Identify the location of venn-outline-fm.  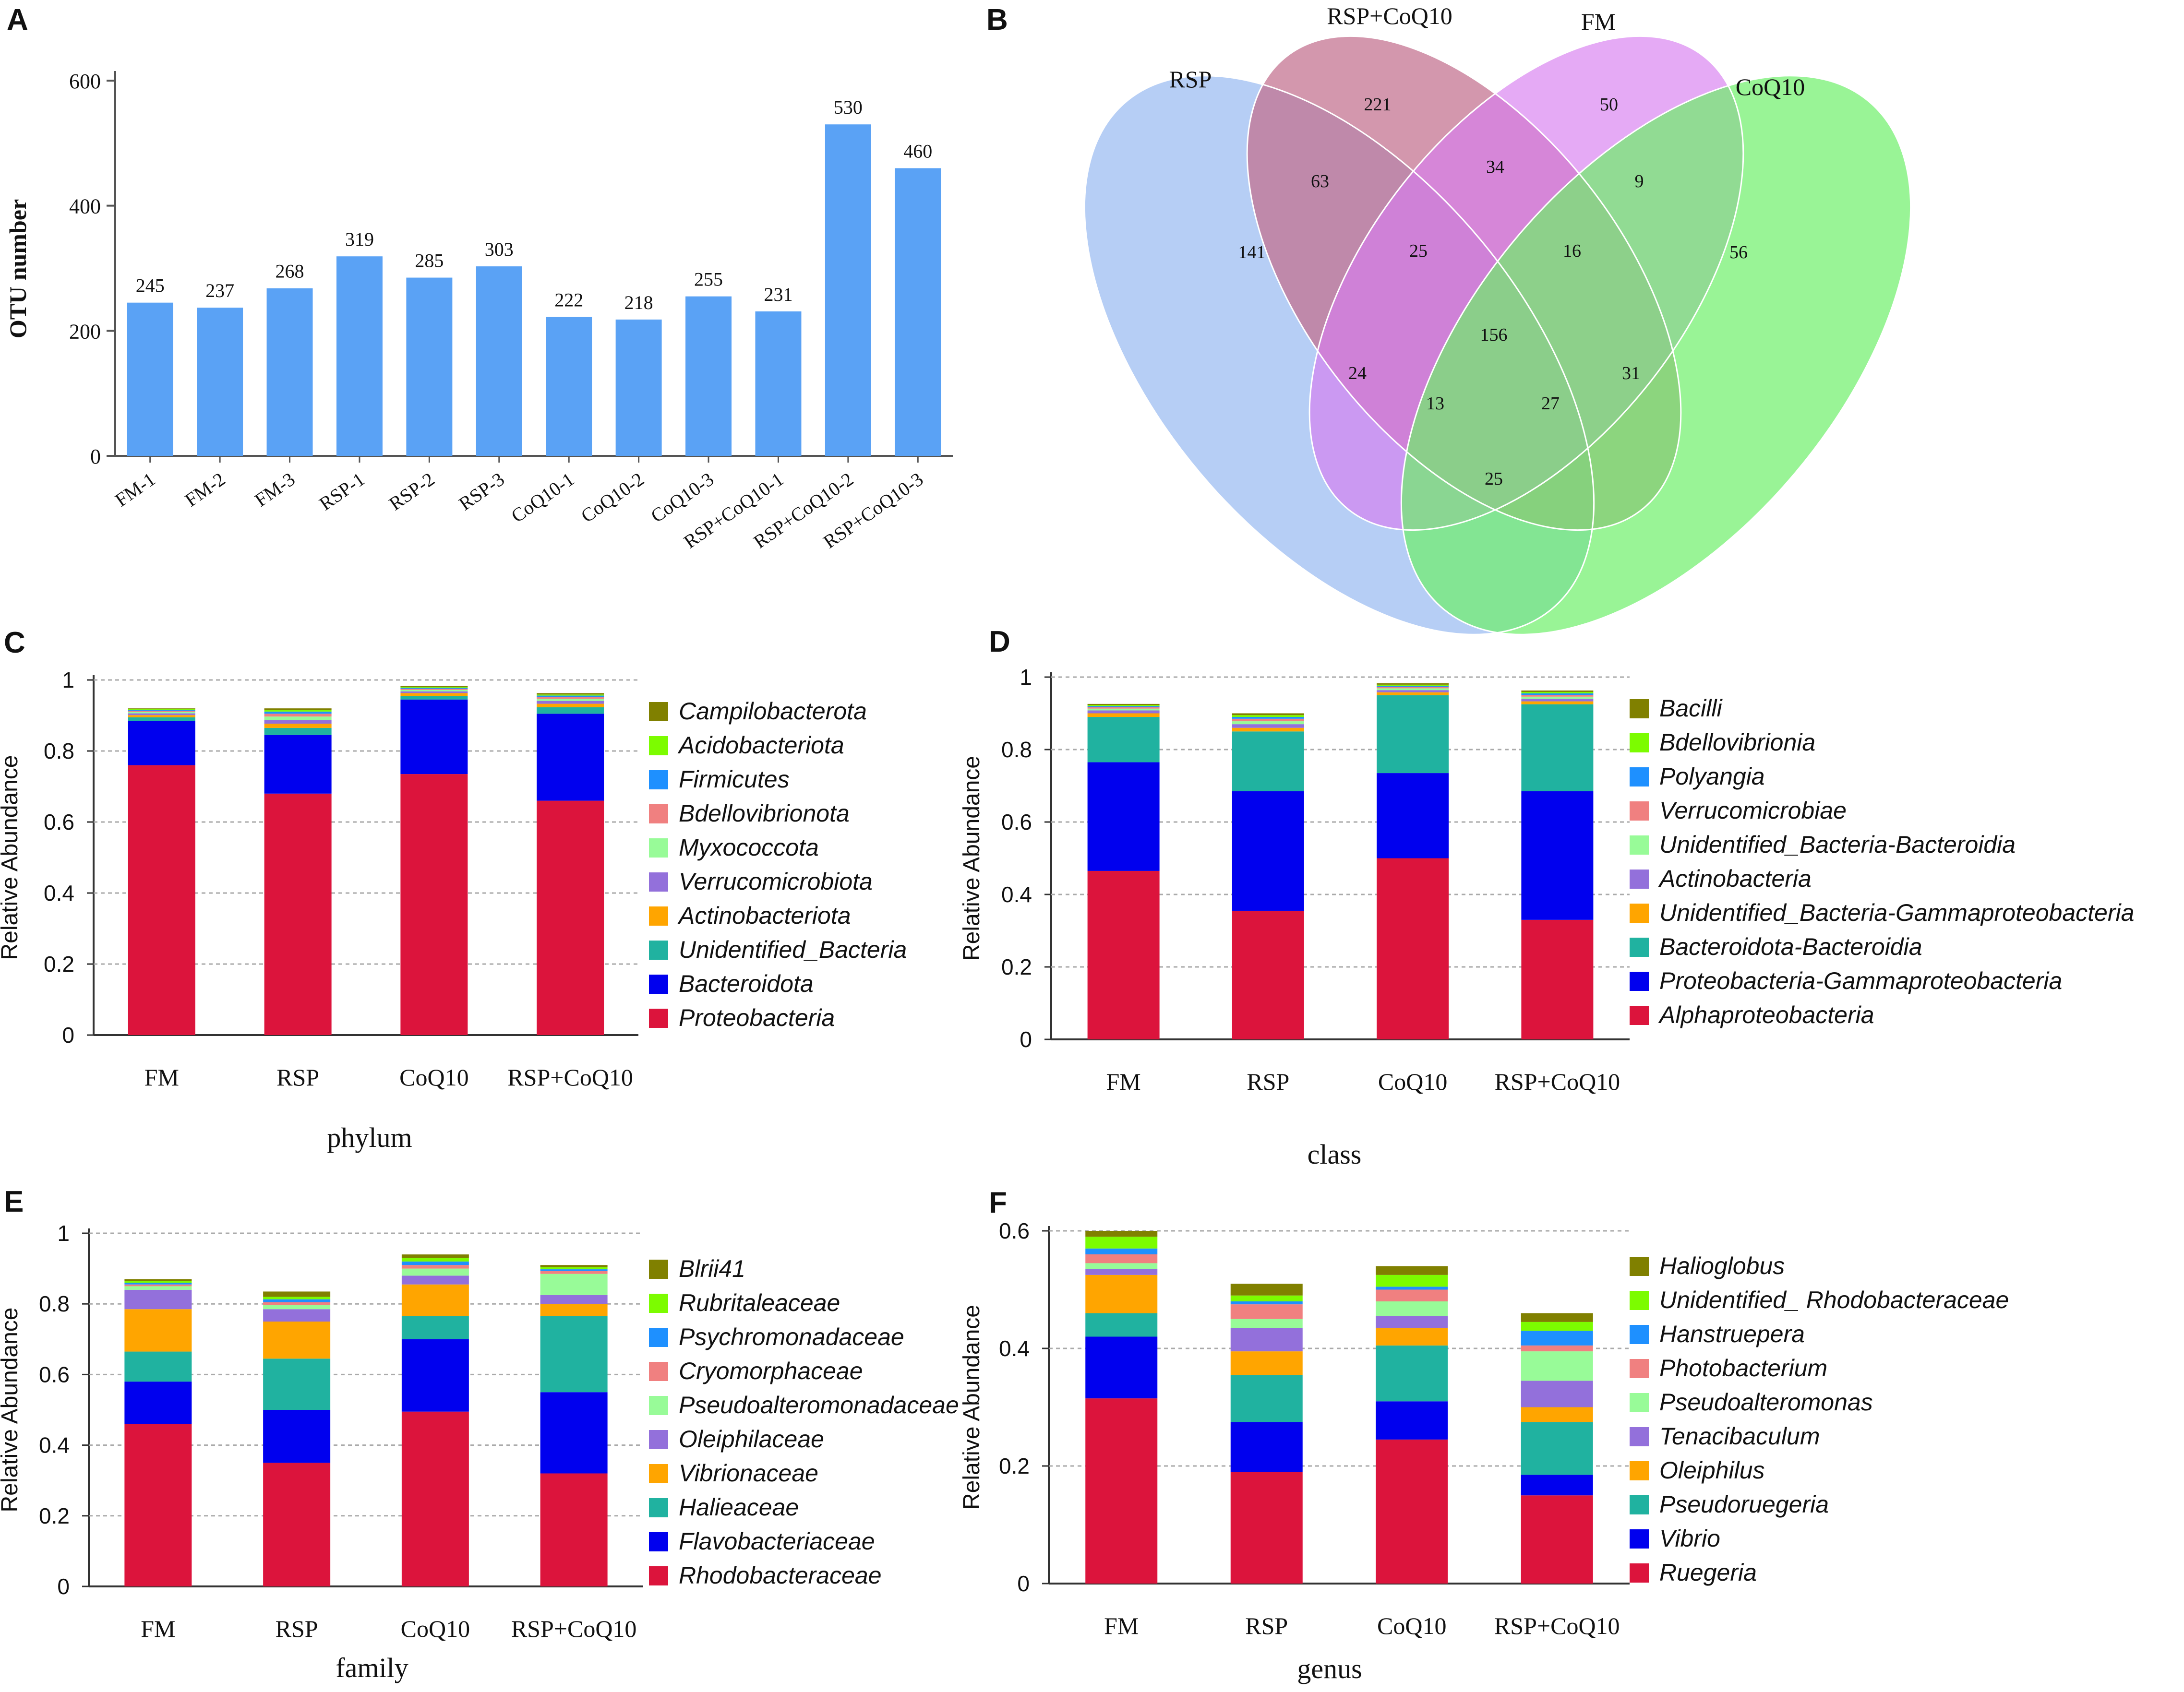
(1526, 283).